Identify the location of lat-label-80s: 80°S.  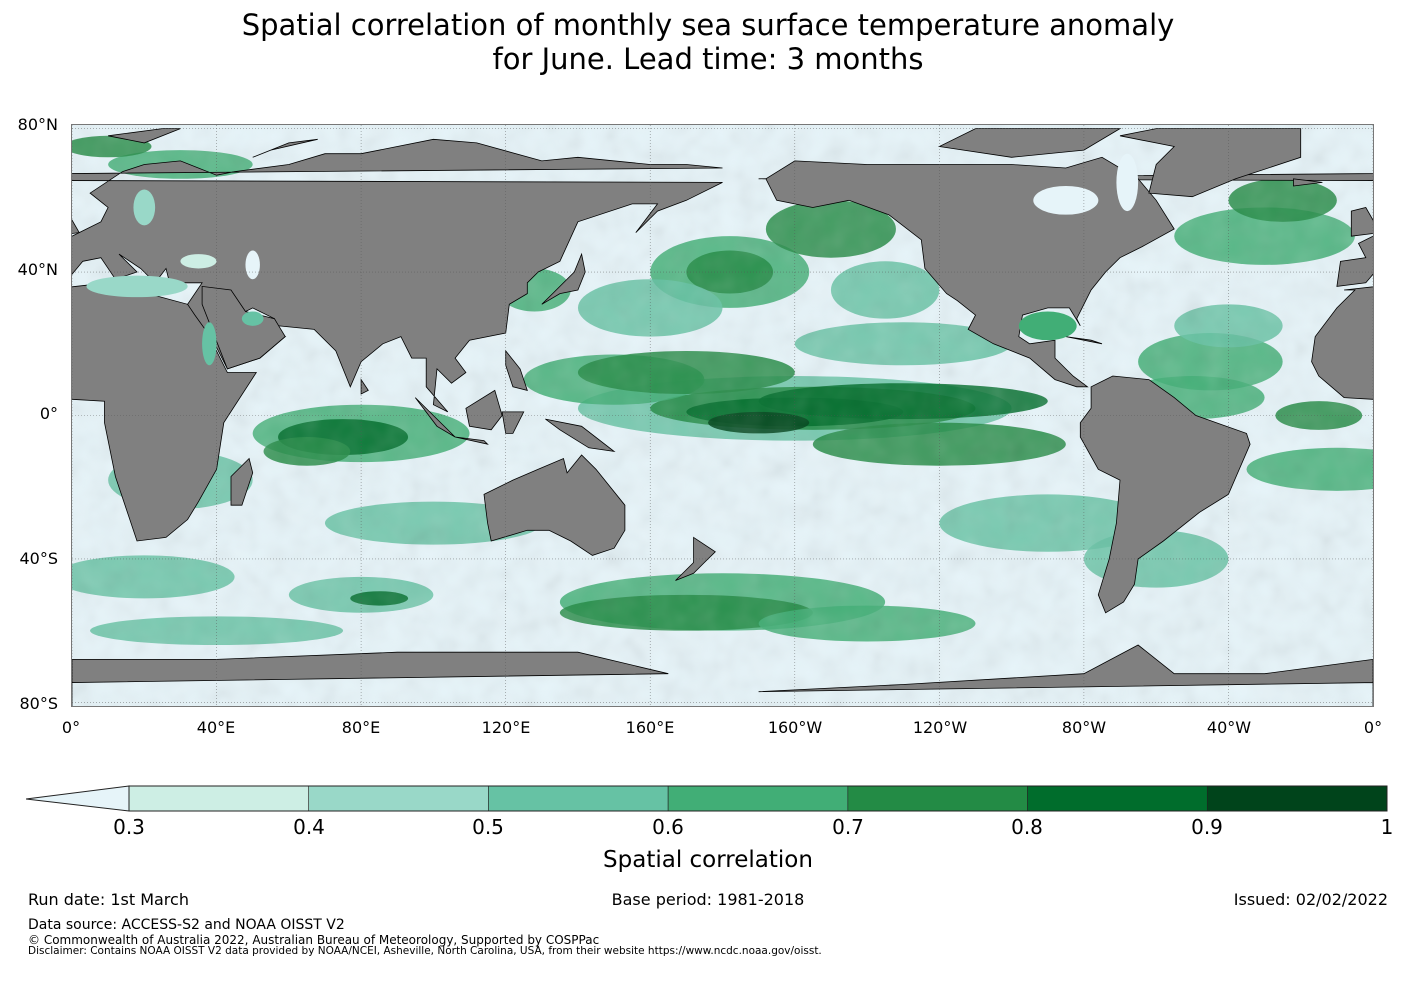
(38, 703).